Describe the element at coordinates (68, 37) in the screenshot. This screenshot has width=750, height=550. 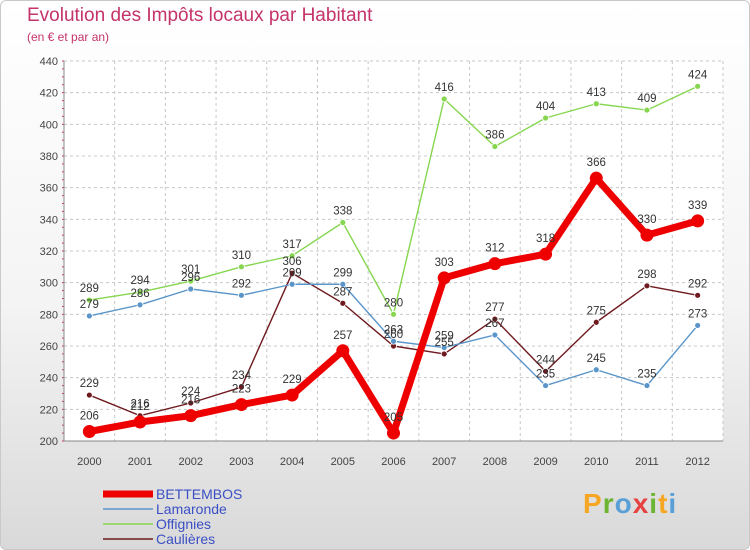
I see `chart-subtitle: (en € et par an)` at that location.